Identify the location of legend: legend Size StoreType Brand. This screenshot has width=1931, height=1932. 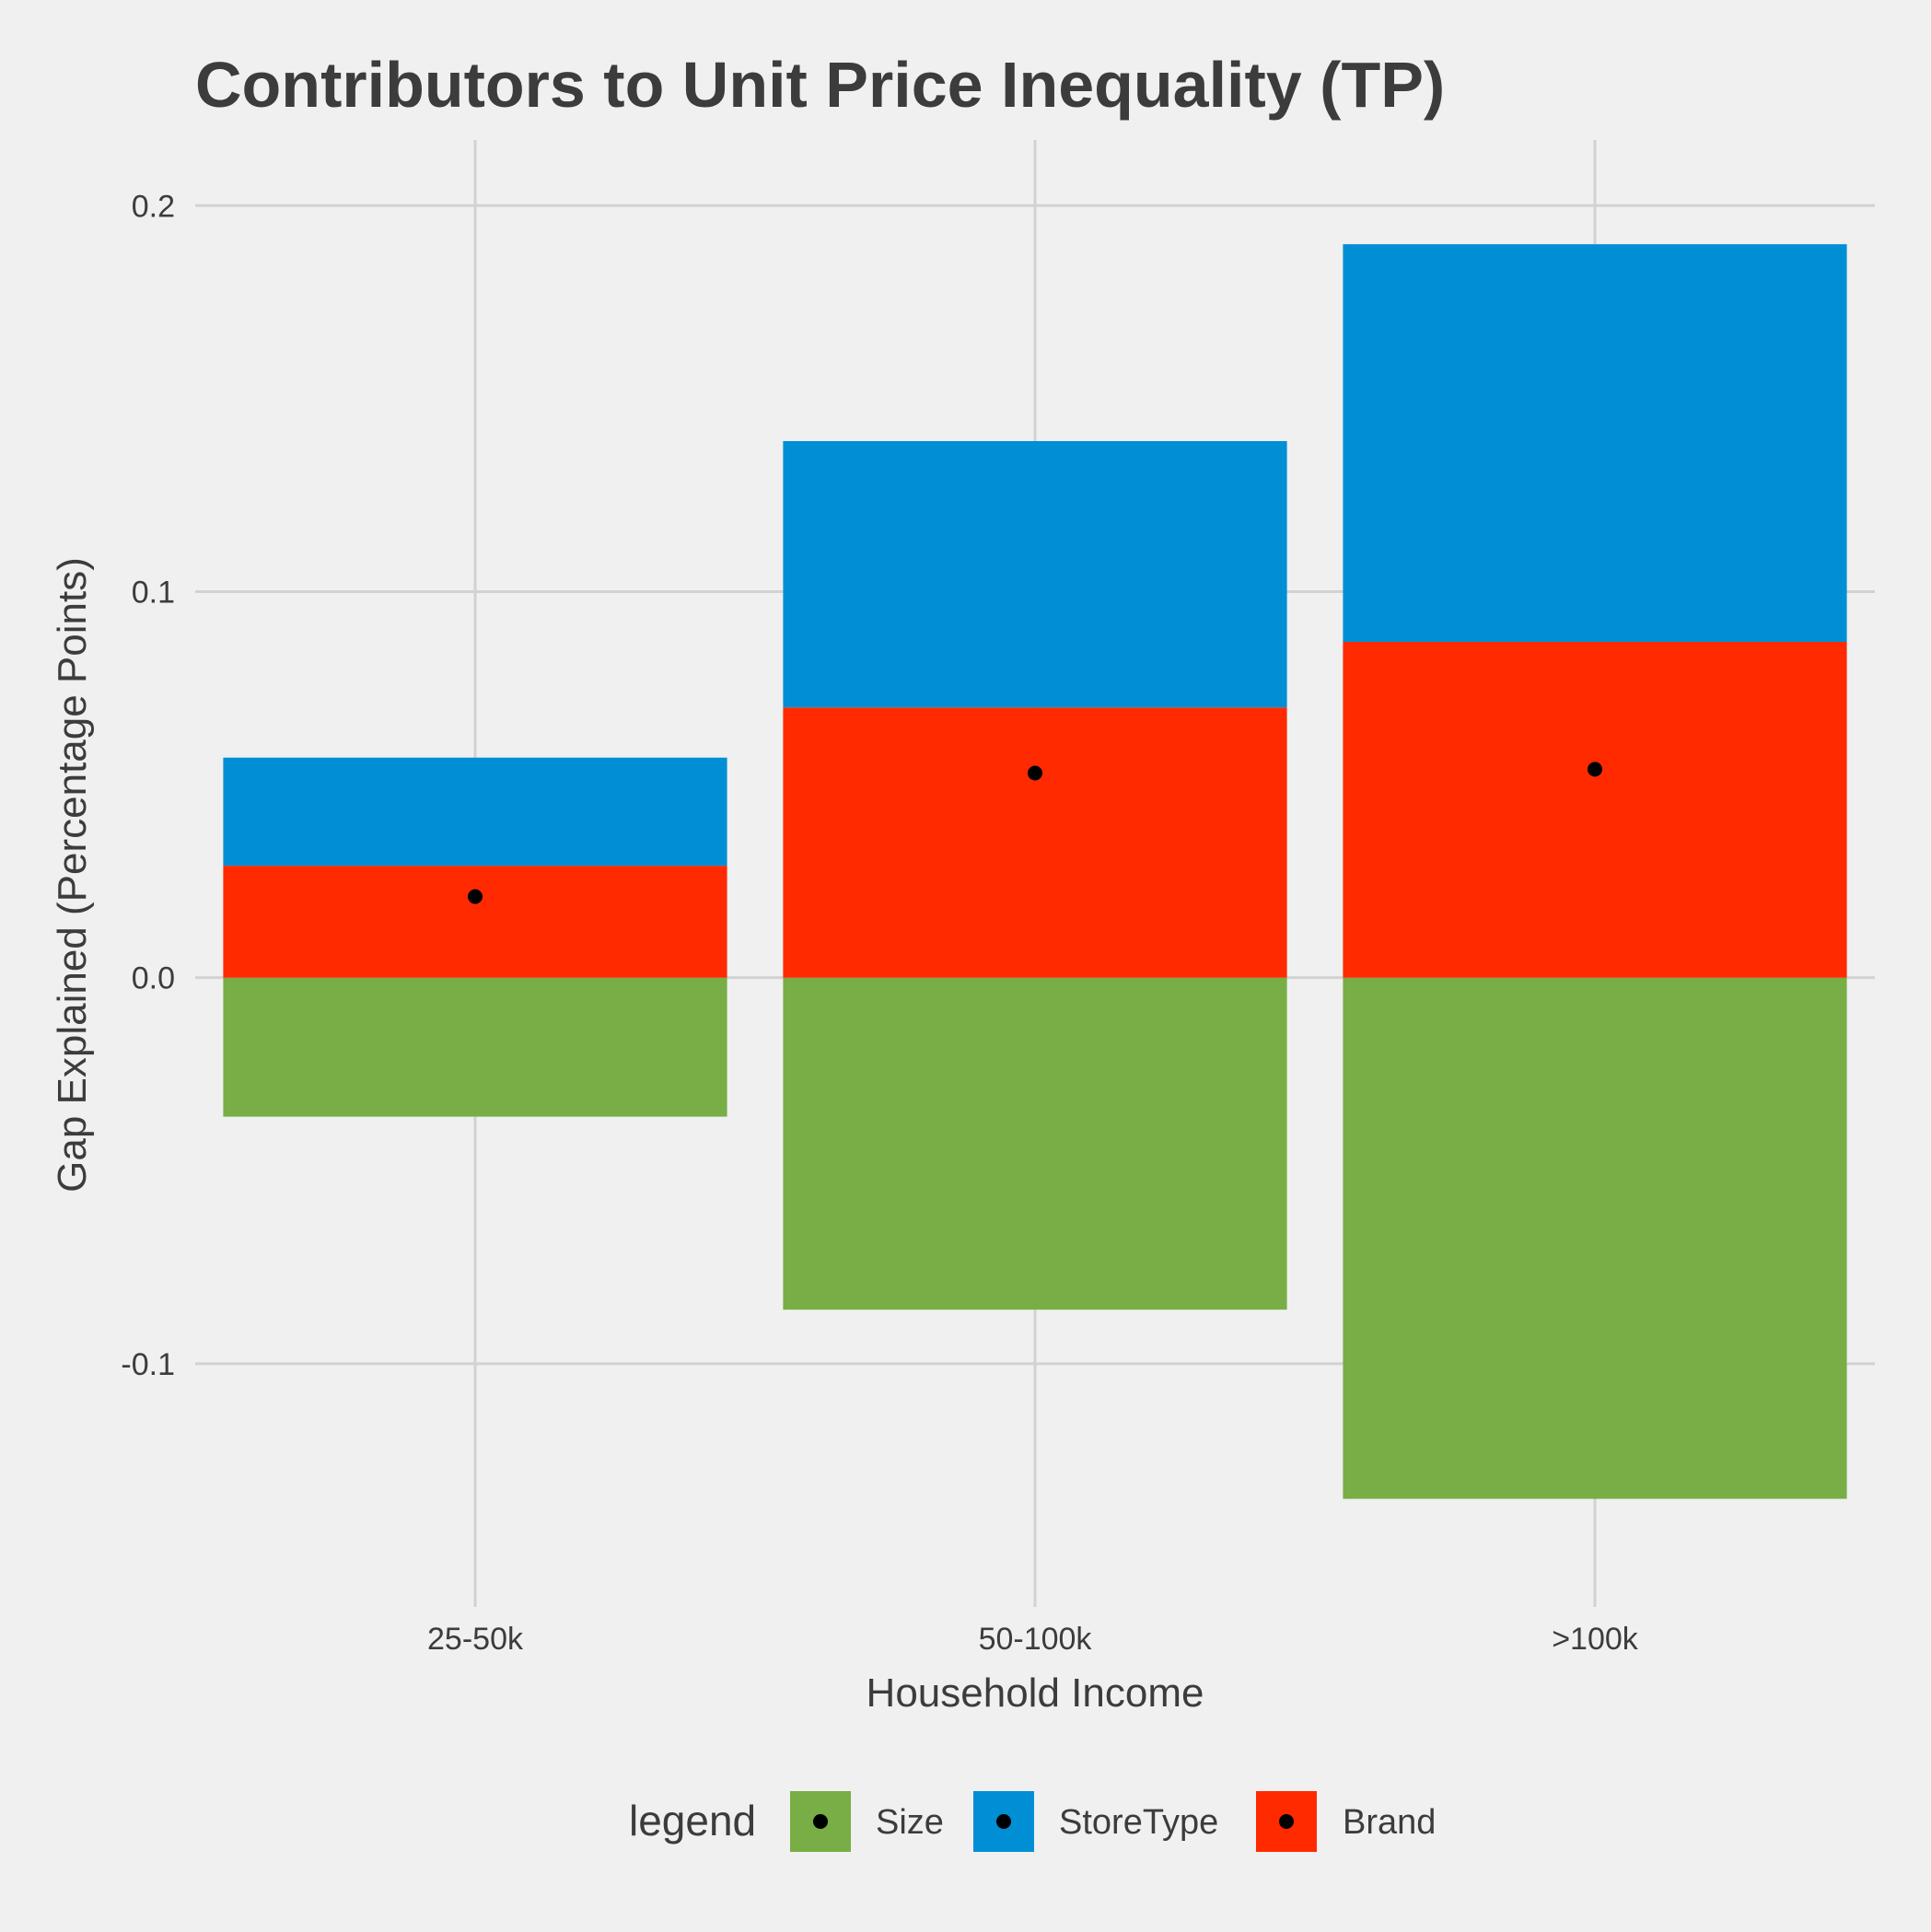
(1032, 1821).